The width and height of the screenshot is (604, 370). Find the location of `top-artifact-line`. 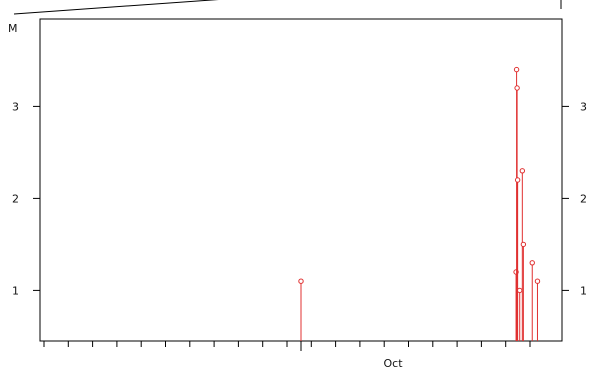

top-artifact-line is located at coordinates (116, 7).